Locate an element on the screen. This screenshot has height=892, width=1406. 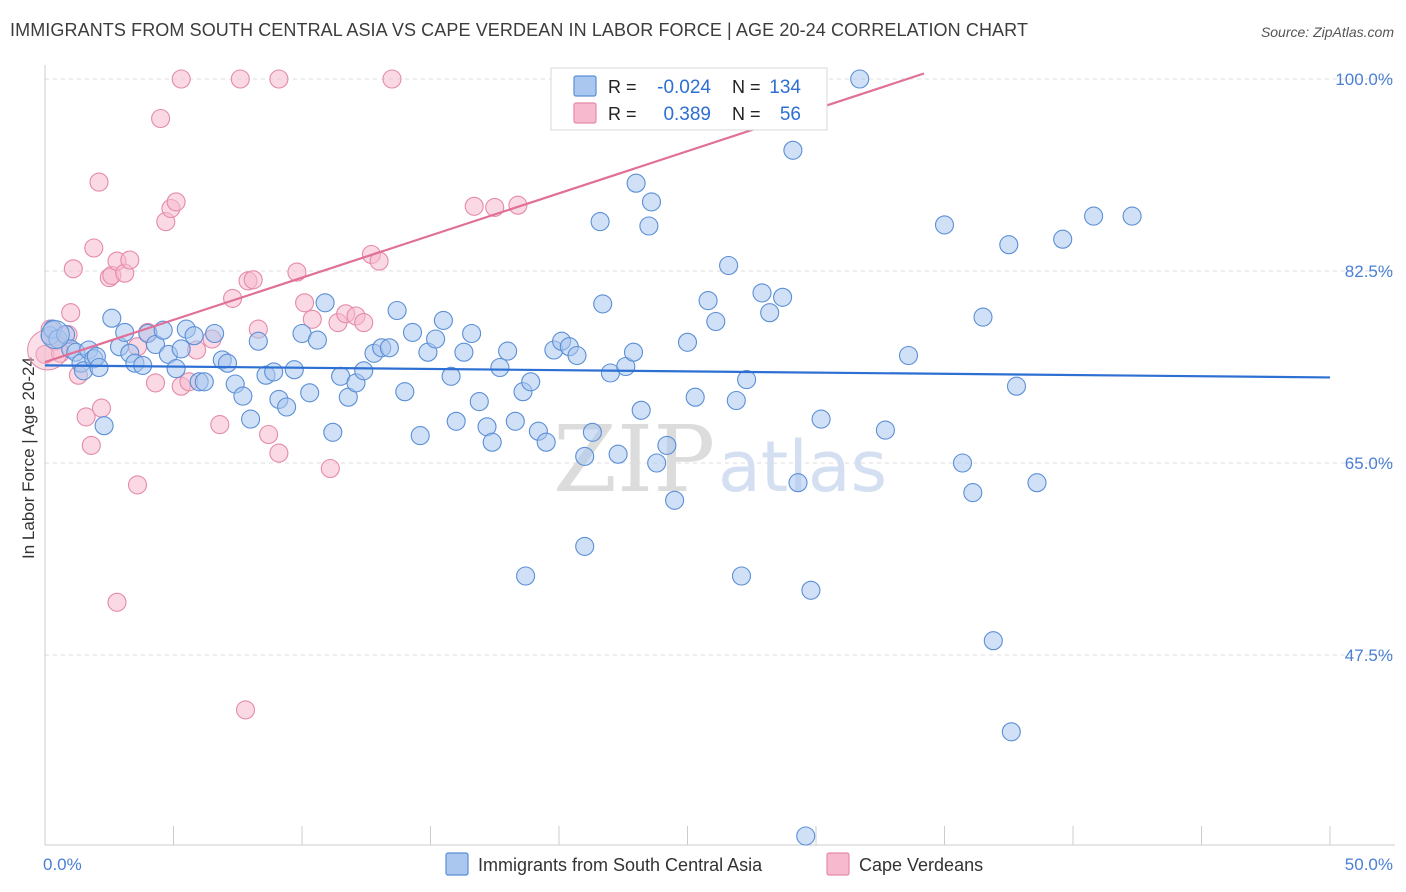
x-tick-label-max: 50.0% is located at coordinates (1369, 864).